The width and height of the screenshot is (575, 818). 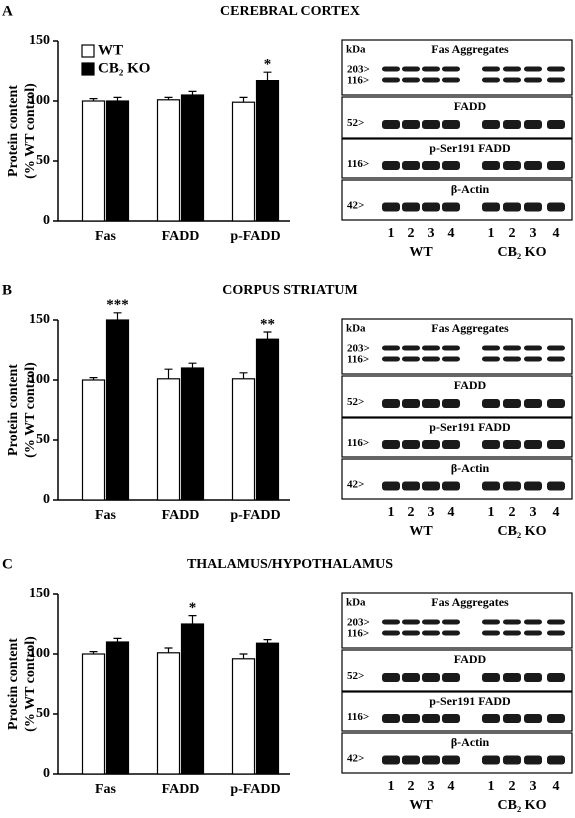 What do you see at coordinates (110, 50) in the screenshot?
I see `legend-label: WT` at bounding box center [110, 50].